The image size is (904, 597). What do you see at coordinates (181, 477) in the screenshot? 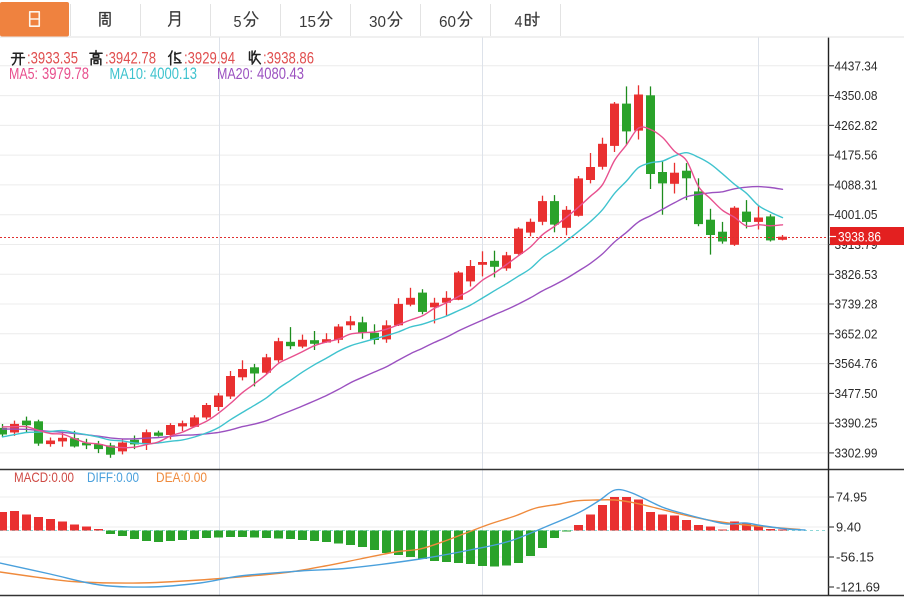
I see `svg-text: DEA:0.00` at bounding box center [181, 477].